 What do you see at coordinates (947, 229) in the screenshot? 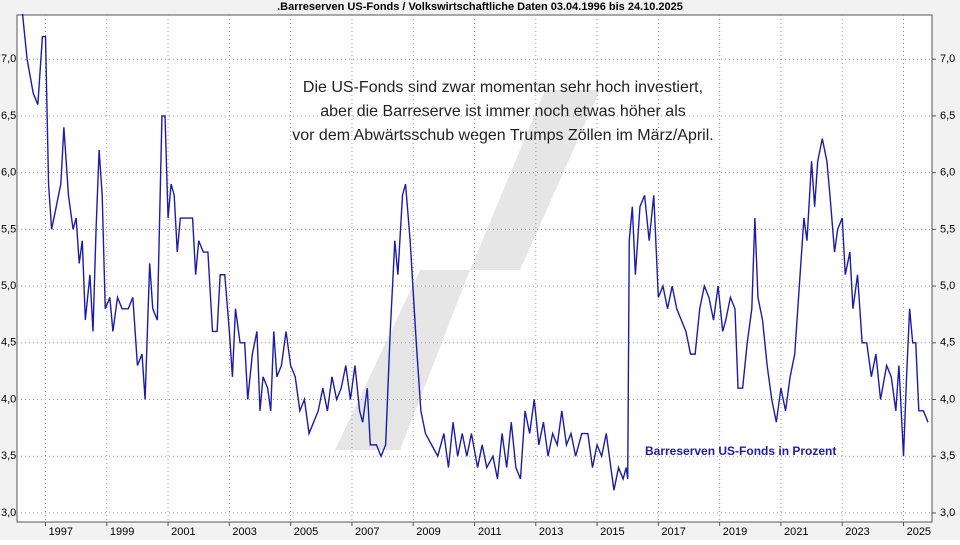
I see `y2-tick-label: 5,5` at bounding box center [947, 229].